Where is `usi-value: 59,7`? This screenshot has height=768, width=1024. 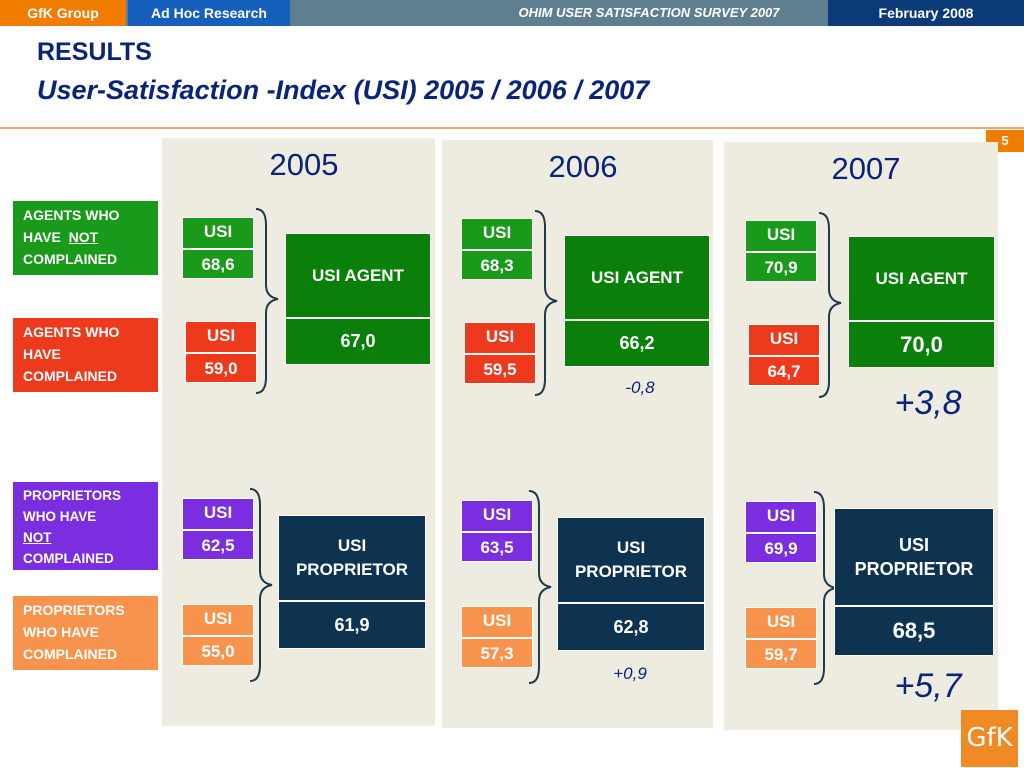
usi-value: 59,7 is located at coordinates (781, 654).